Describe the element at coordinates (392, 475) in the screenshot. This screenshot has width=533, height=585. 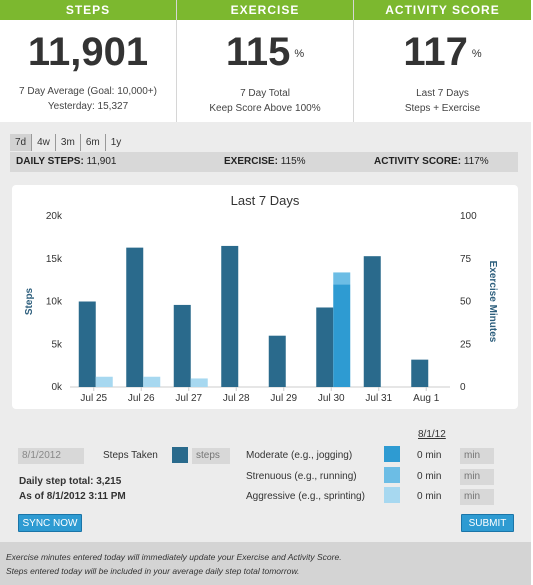
I see `strenuous-swatch` at that location.